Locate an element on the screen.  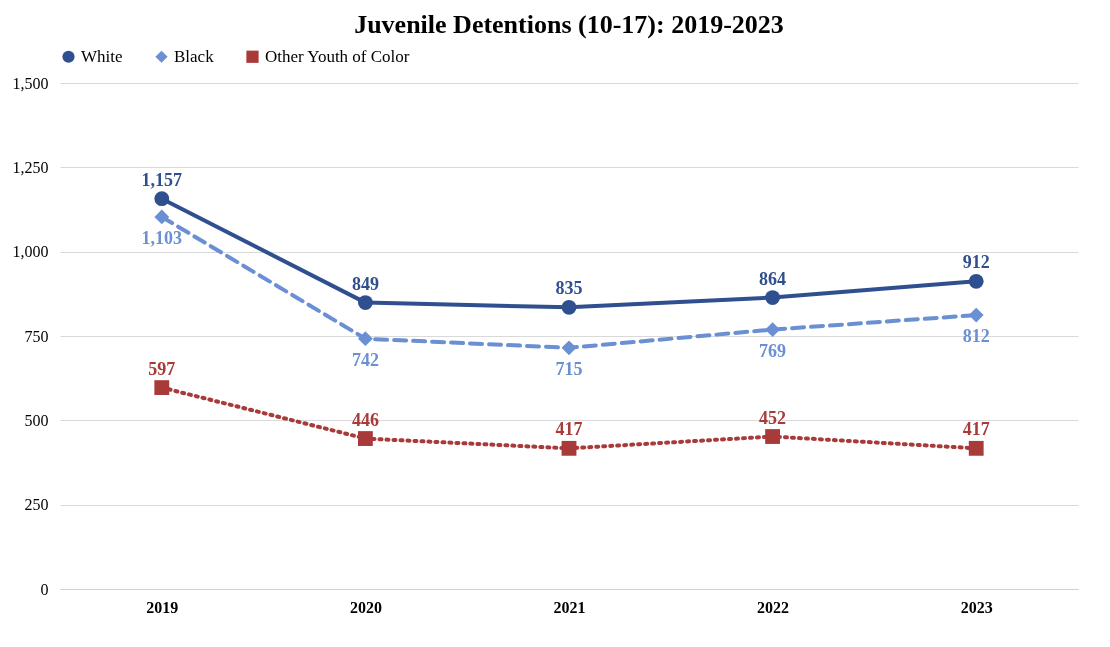
data-label: 769 is located at coordinates (773, 350).